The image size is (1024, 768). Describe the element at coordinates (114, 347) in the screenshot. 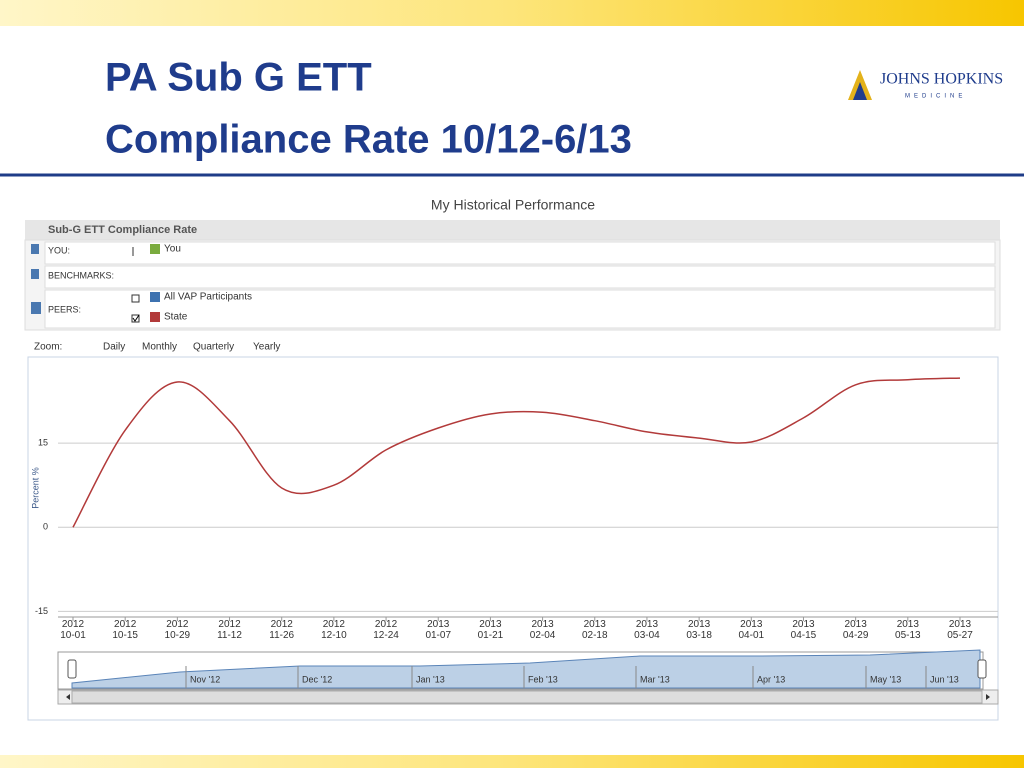

I see `zoom-option: Daily` at that location.